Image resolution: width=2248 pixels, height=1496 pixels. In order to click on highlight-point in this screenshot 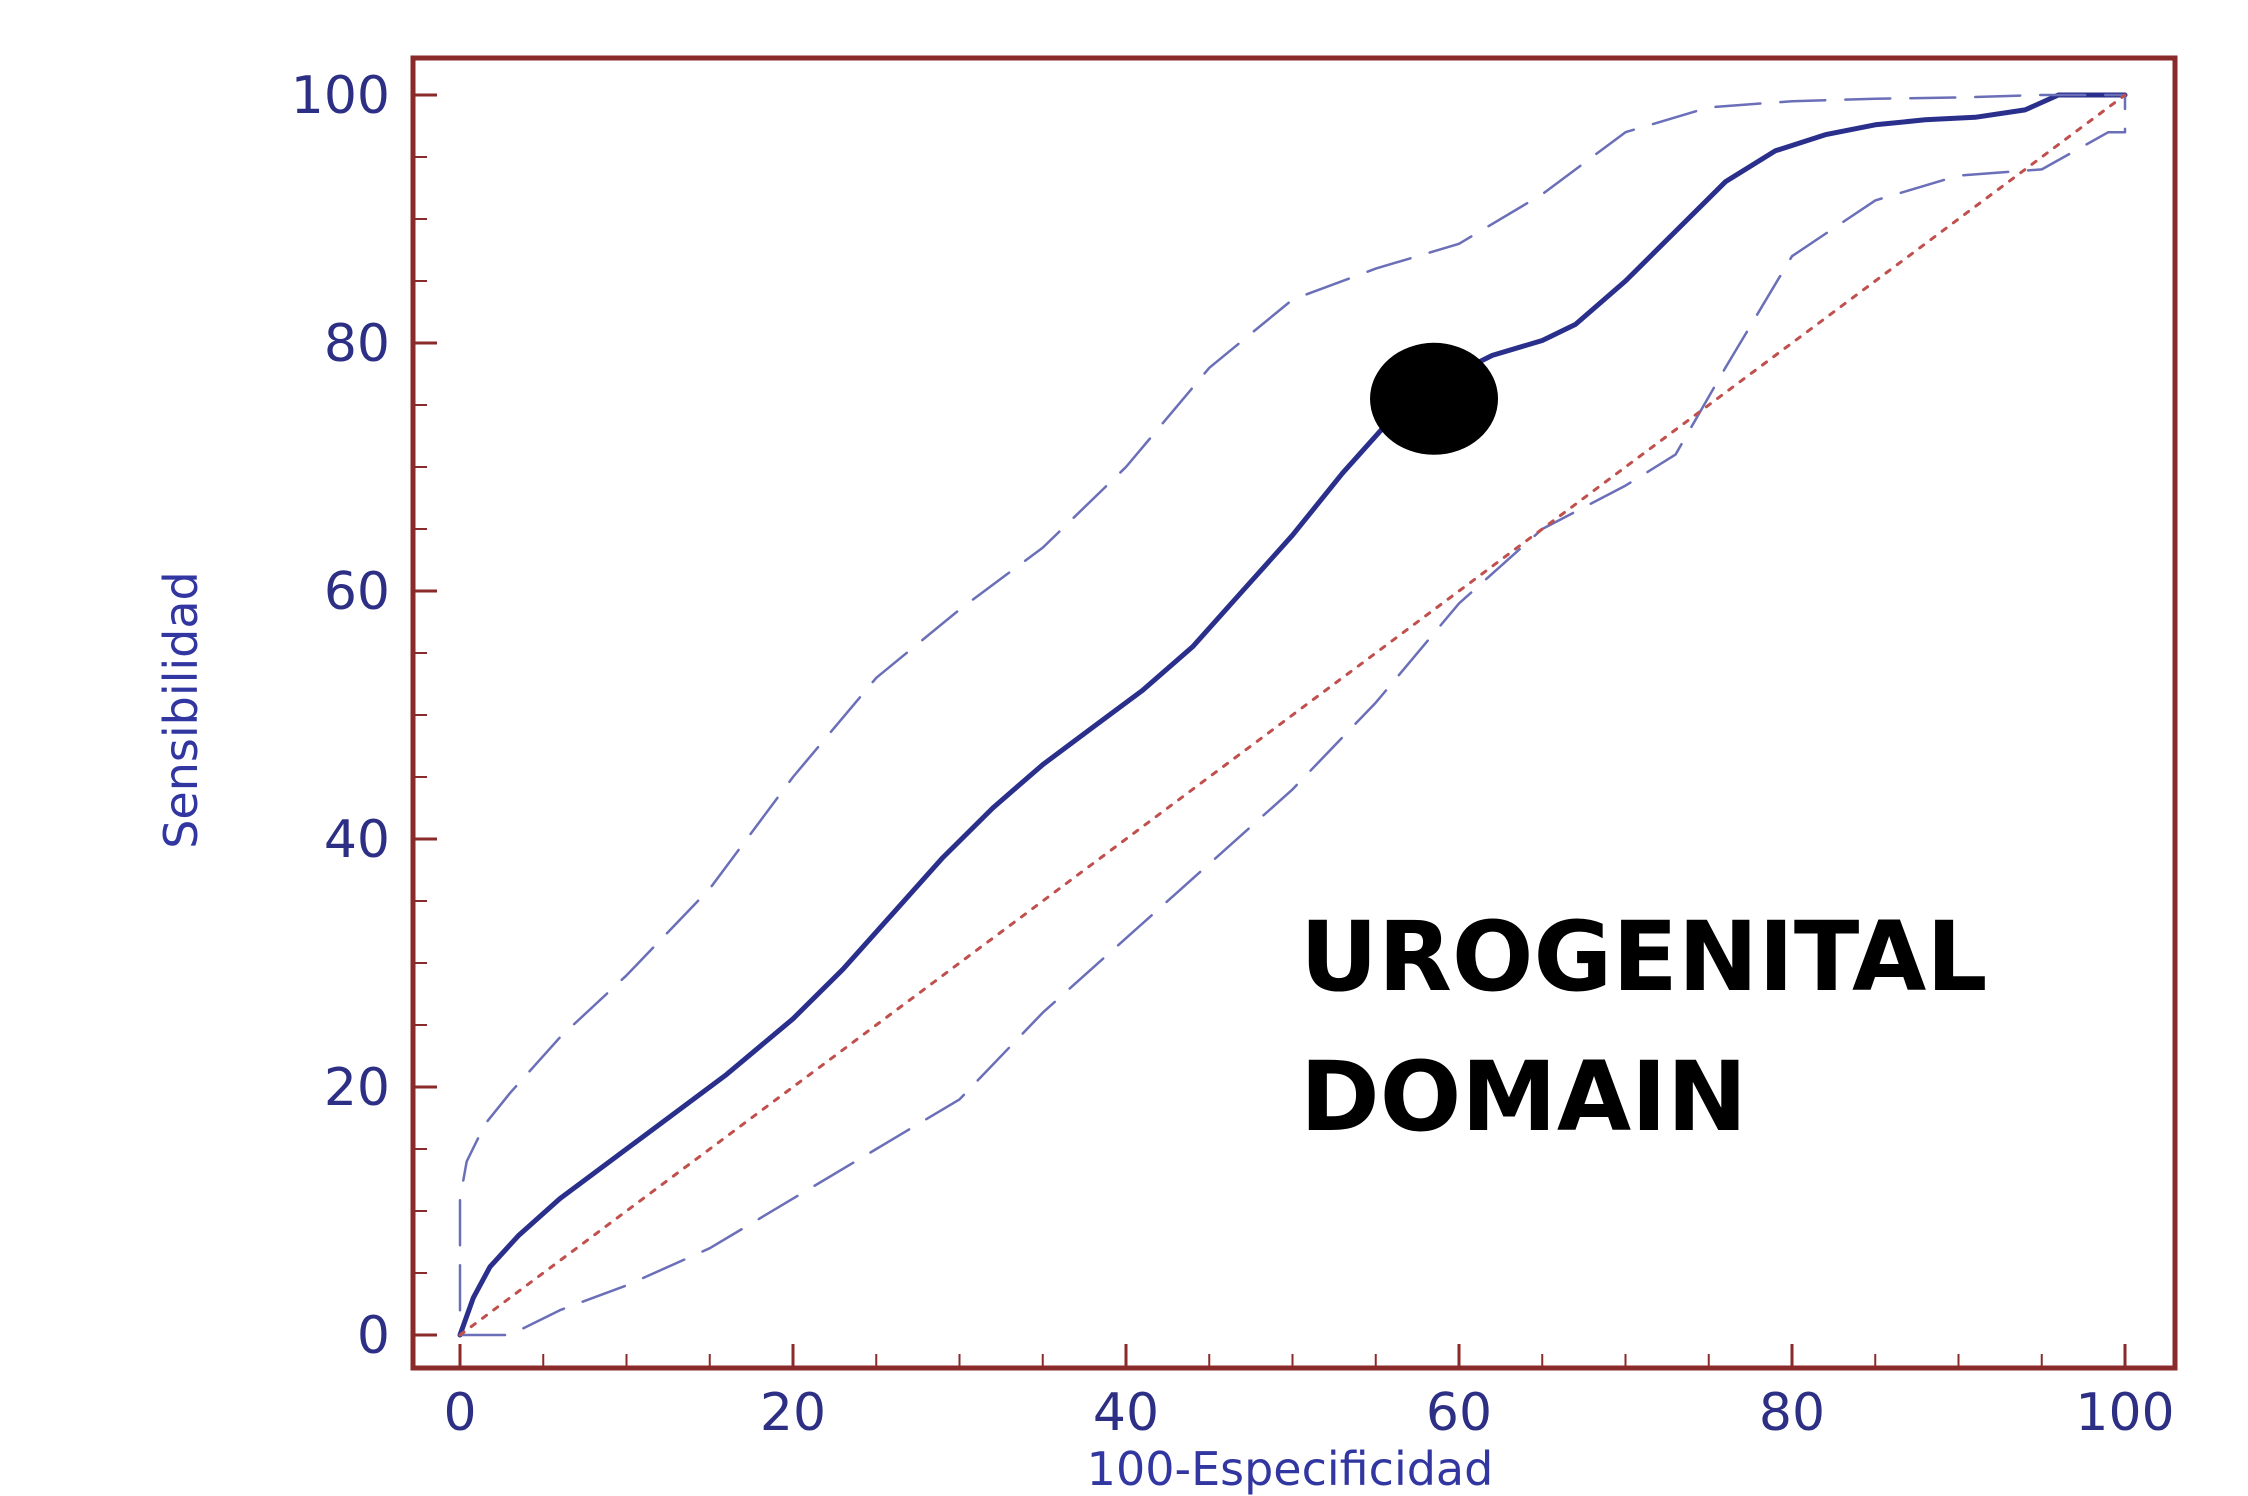, I will do `click(1434, 398)`.